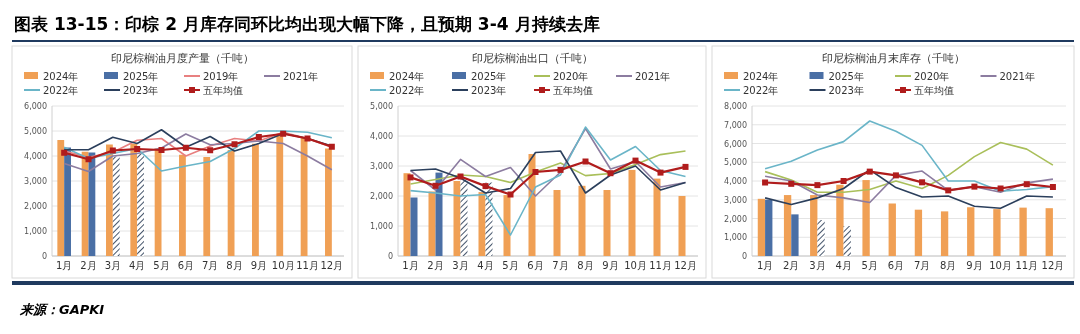  I want to click on chart-title: 印尼棕榈油月末库存（千吨）, so click(893, 58).